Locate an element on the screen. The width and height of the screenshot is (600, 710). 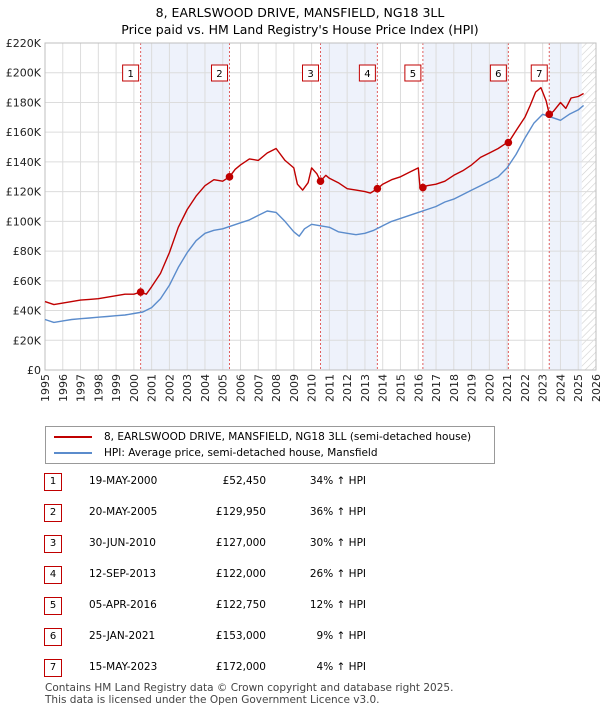
sale-label-number: 2 is located at coordinates (219, 74).